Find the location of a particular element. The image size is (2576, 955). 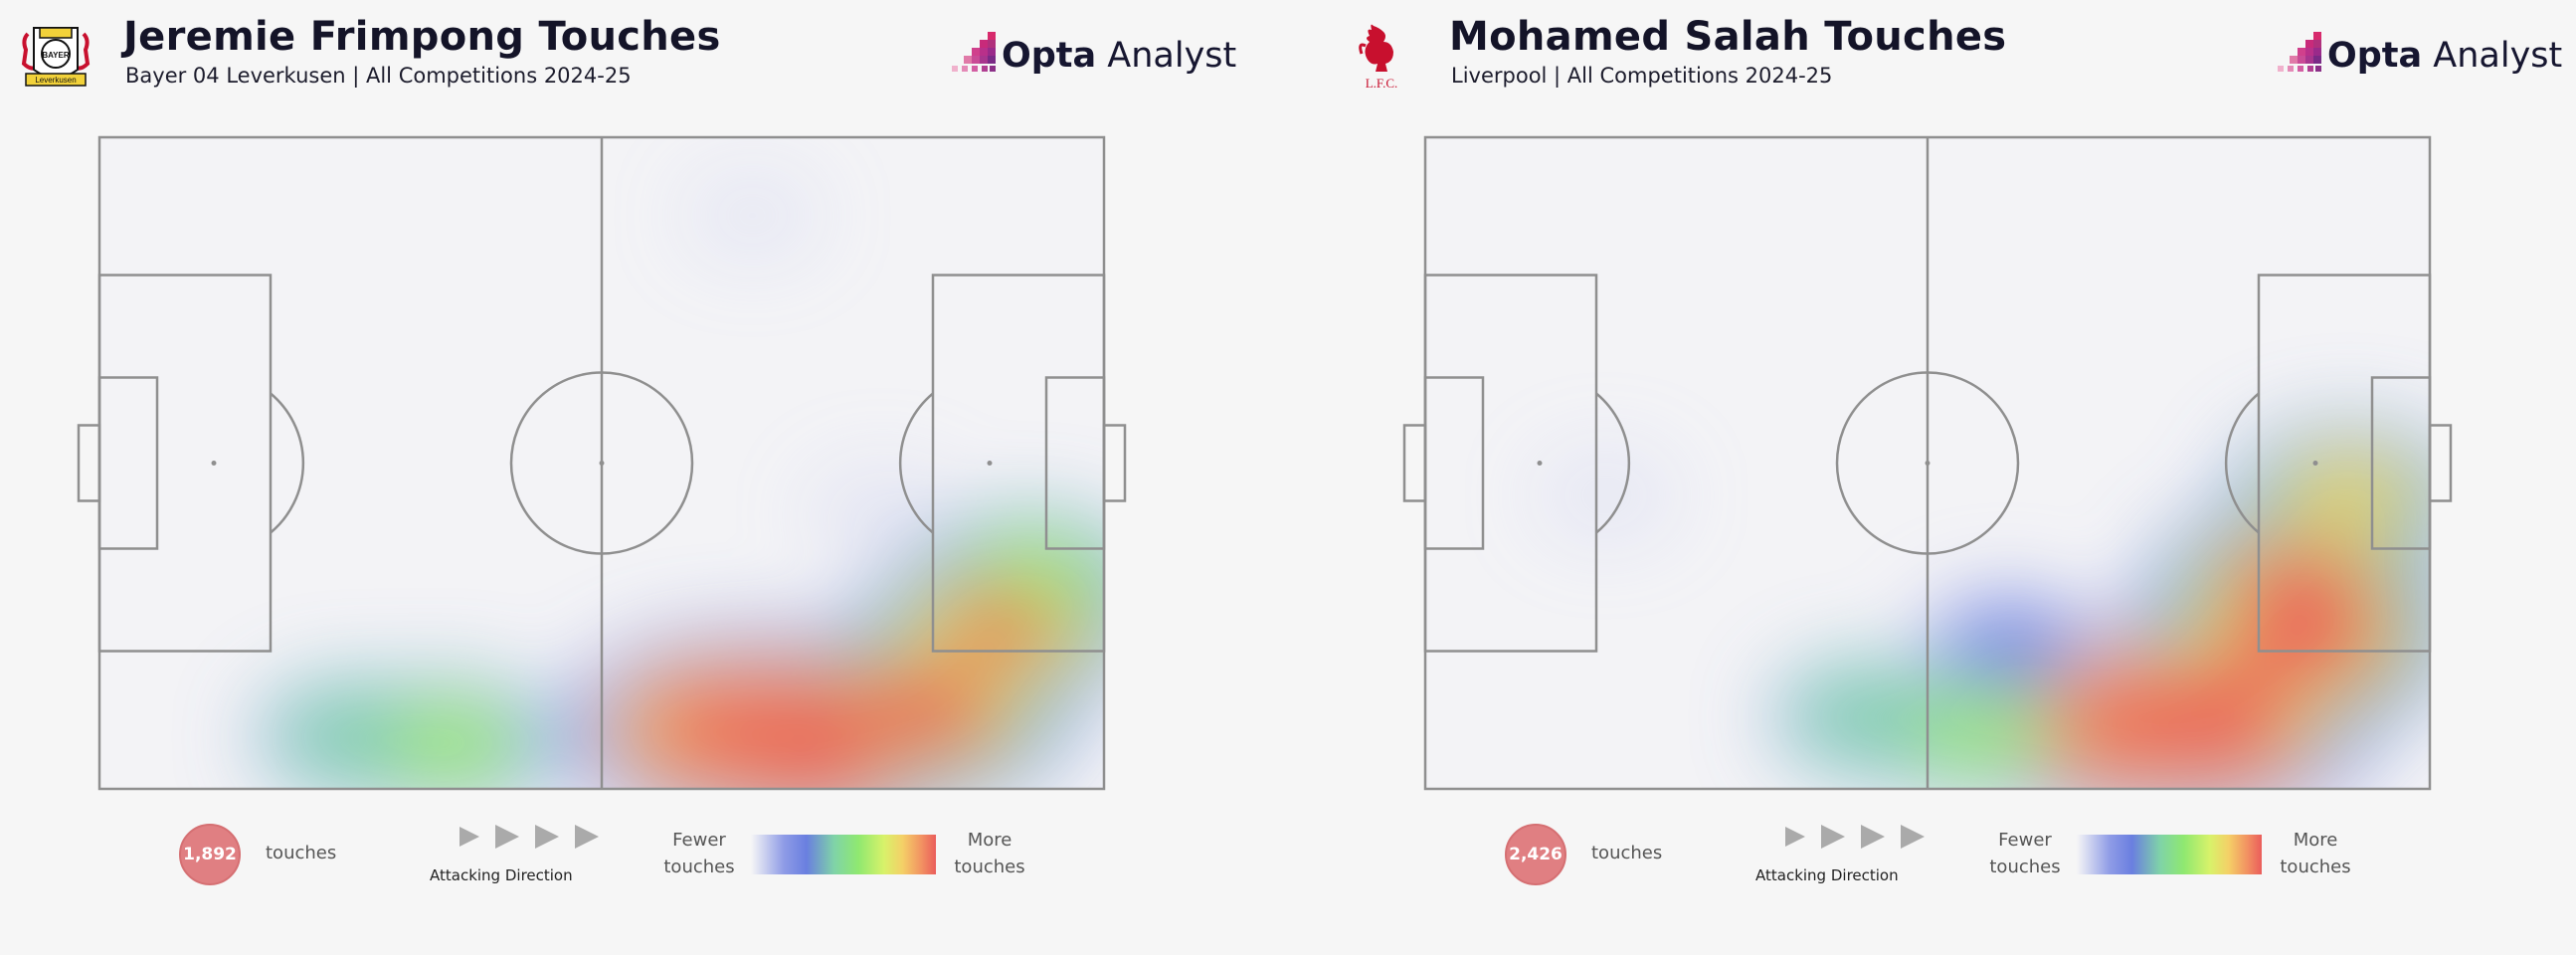

bayer-leverkusen-crest-icon: BAYER Leverkusen is located at coordinates (56, 57).